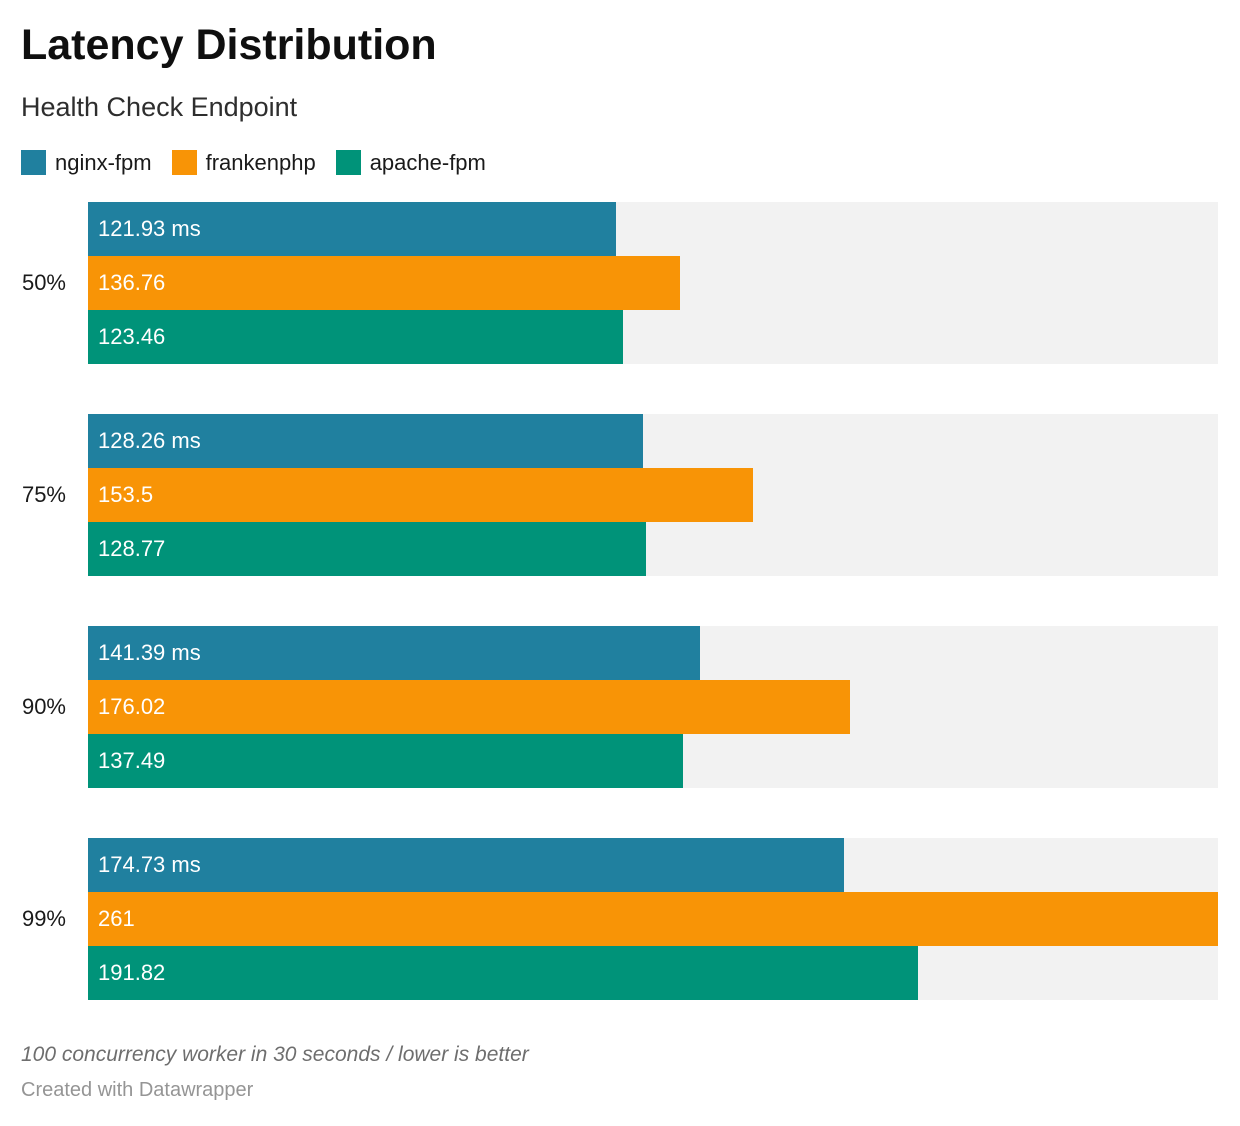  What do you see at coordinates (469, 707) in the screenshot?
I see `bar-frankenphp: 176.02` at bounding box center [469, 707].